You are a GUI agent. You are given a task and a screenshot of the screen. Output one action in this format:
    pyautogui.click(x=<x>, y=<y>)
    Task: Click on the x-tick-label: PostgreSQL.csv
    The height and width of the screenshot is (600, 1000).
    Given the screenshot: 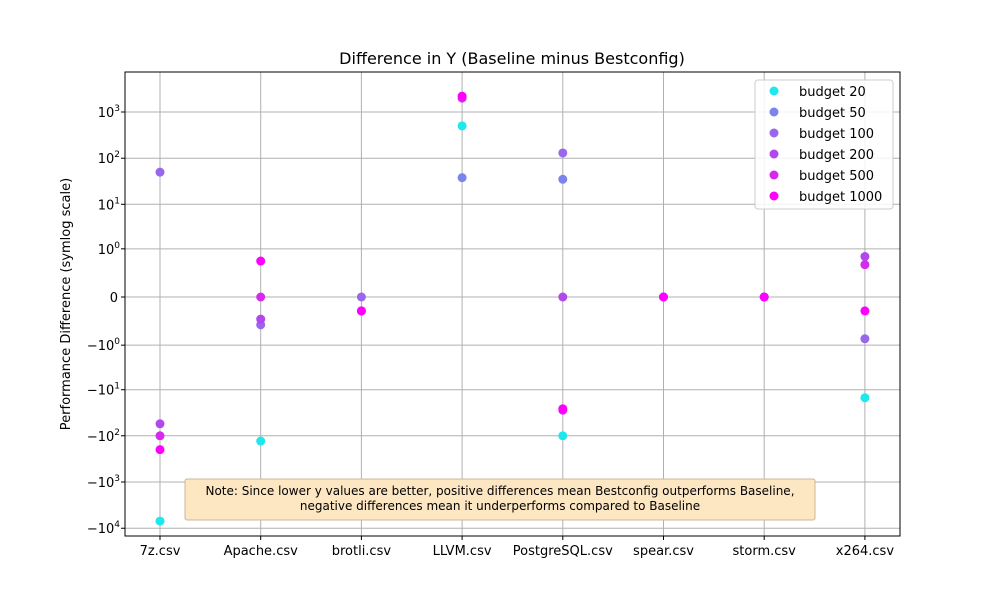 What is the action you would take?
    pyautogui.click(x=563, y=551)
    